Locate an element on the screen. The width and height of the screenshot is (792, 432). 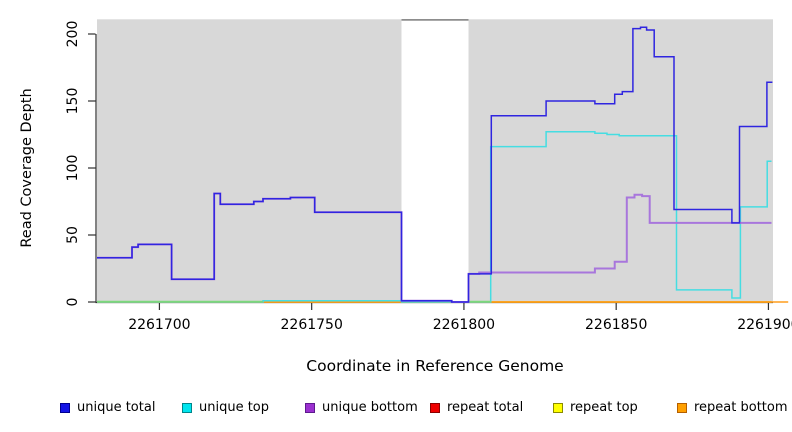
y-tick-label: 100 is located at coordinates (73, 168).